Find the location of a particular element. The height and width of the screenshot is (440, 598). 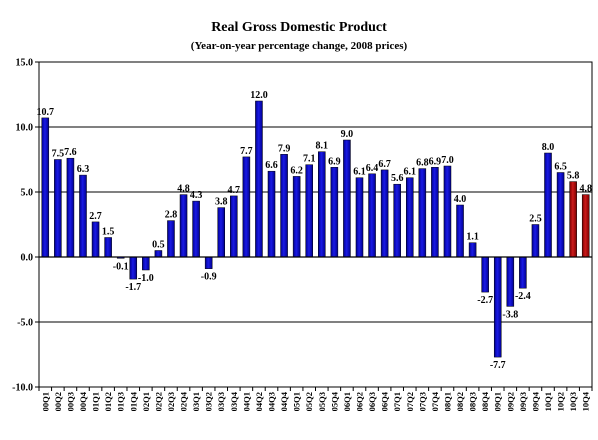

x-category-label: 04Q3 is located at coordinates (272, 401).